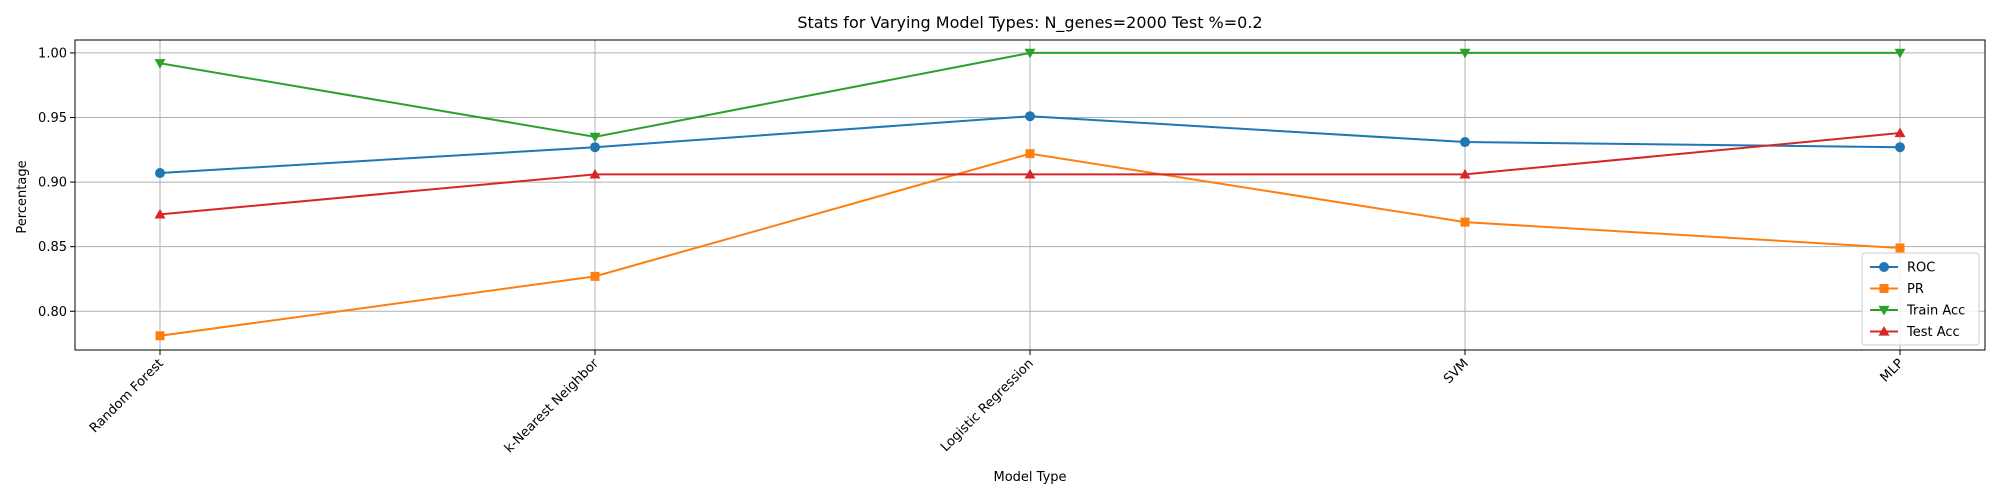 The height and width of the screenshot is (500, 2000). I want to click on legend-item-train-acc: Train Acc, so click(1917, 311).